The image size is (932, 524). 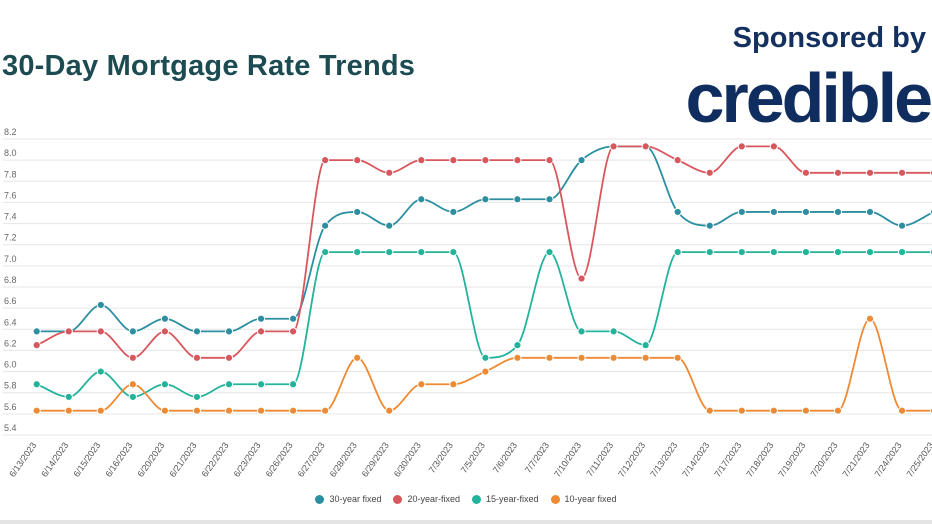 What do you see at coordinates (466, 522) in the screenshot?
I see `bottom-divider` at bounding box center [466, 522].